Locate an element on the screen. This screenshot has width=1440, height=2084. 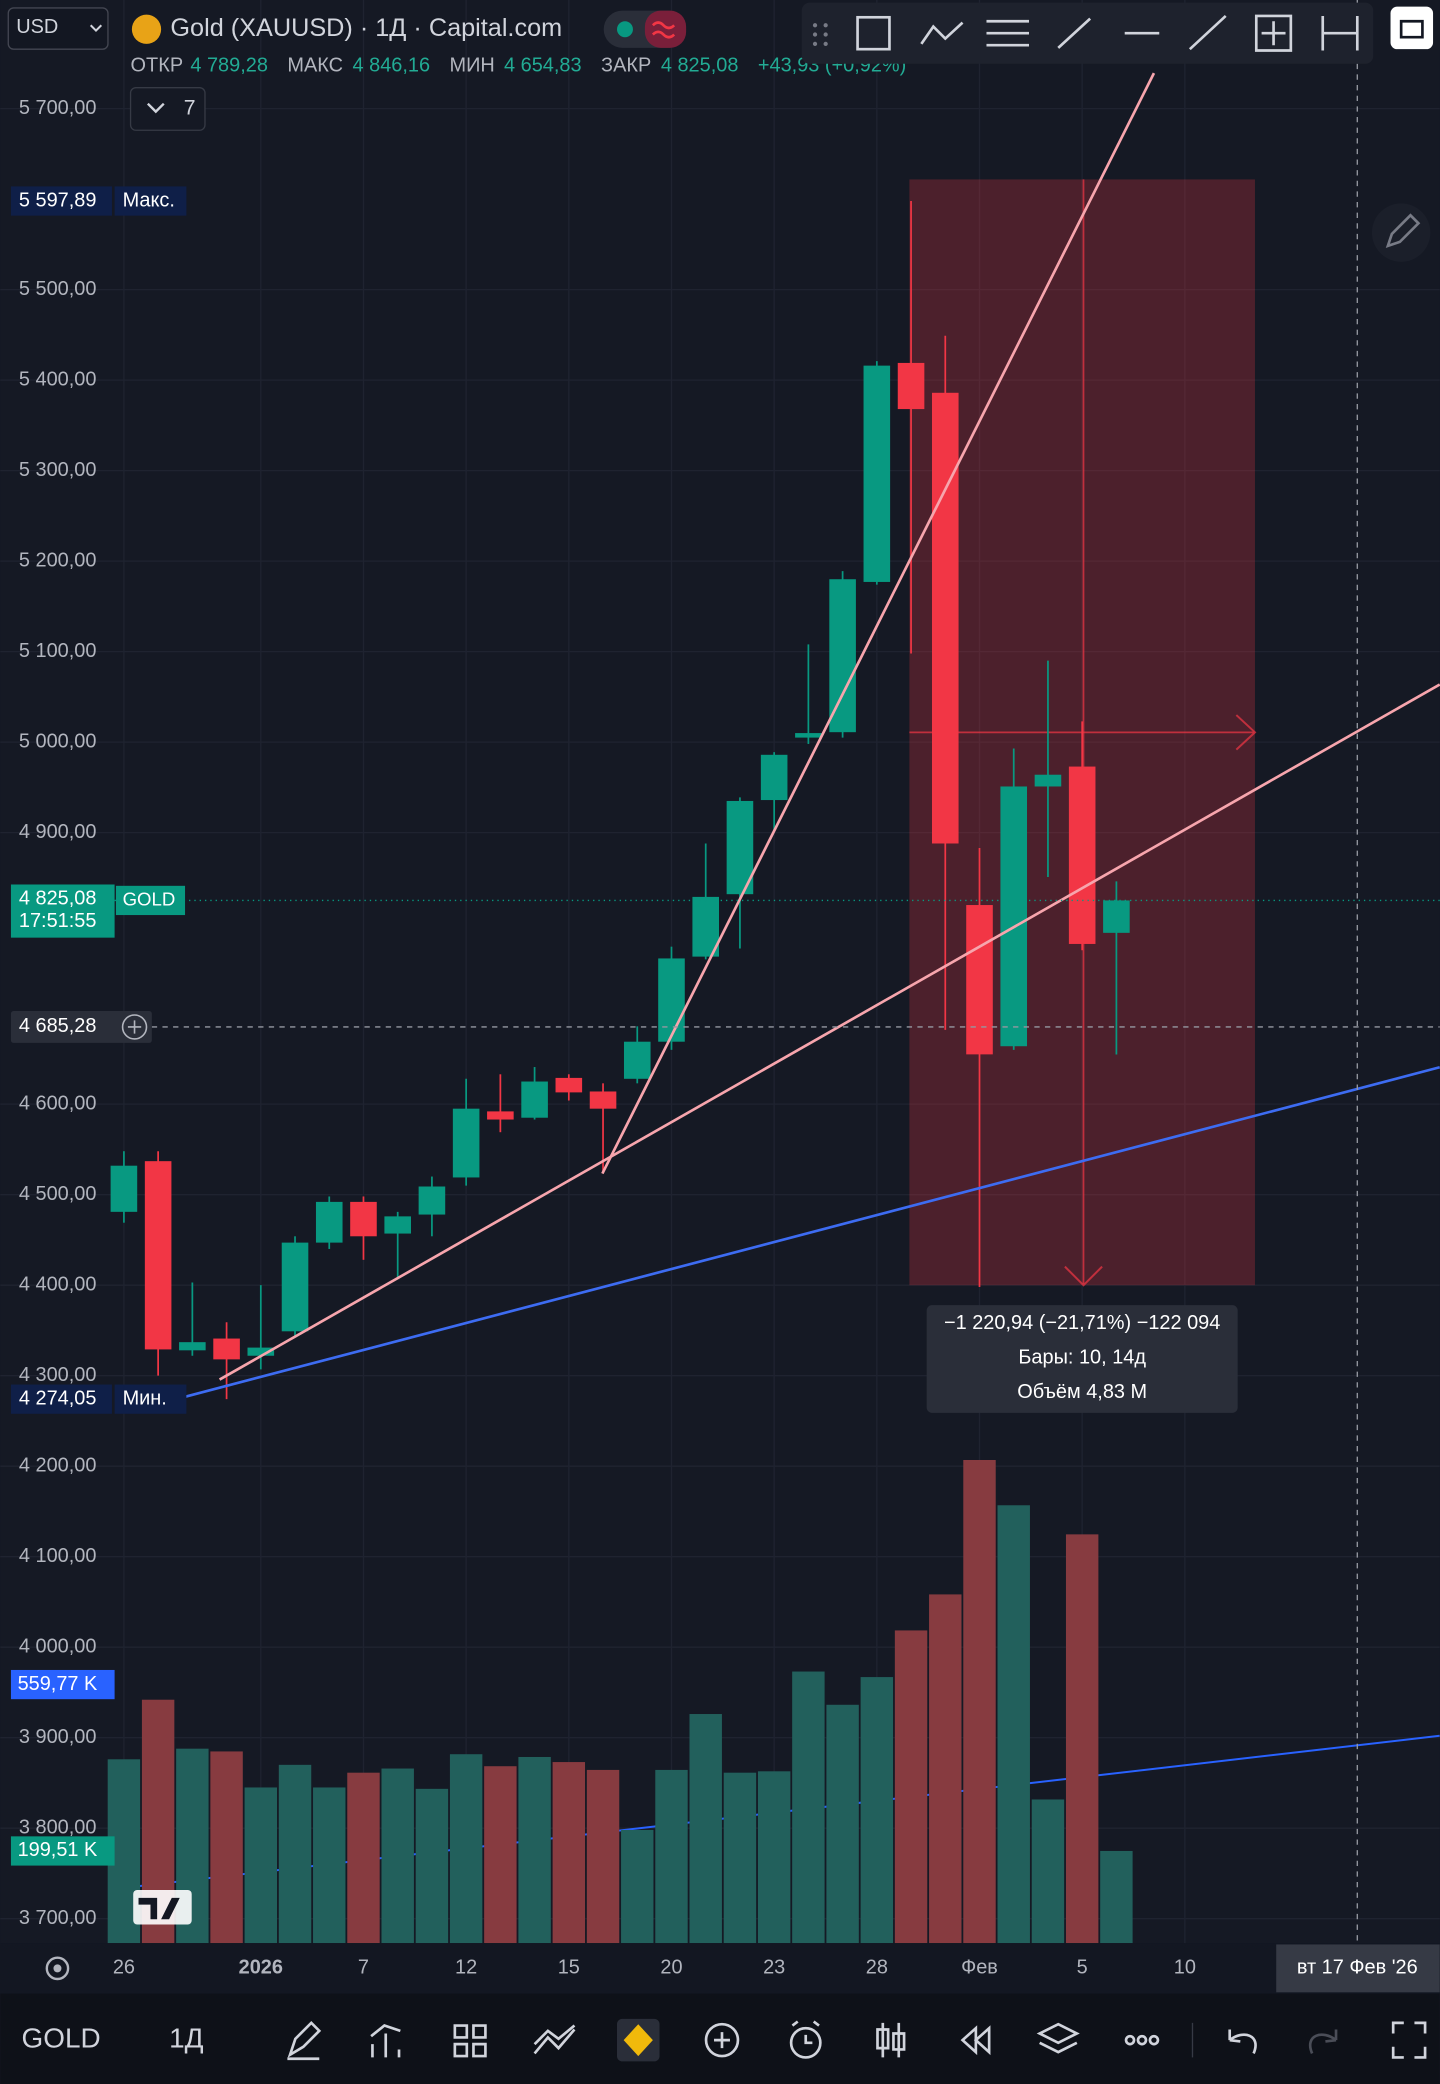
tooltip-box is located at coordinates (1082, 1359).